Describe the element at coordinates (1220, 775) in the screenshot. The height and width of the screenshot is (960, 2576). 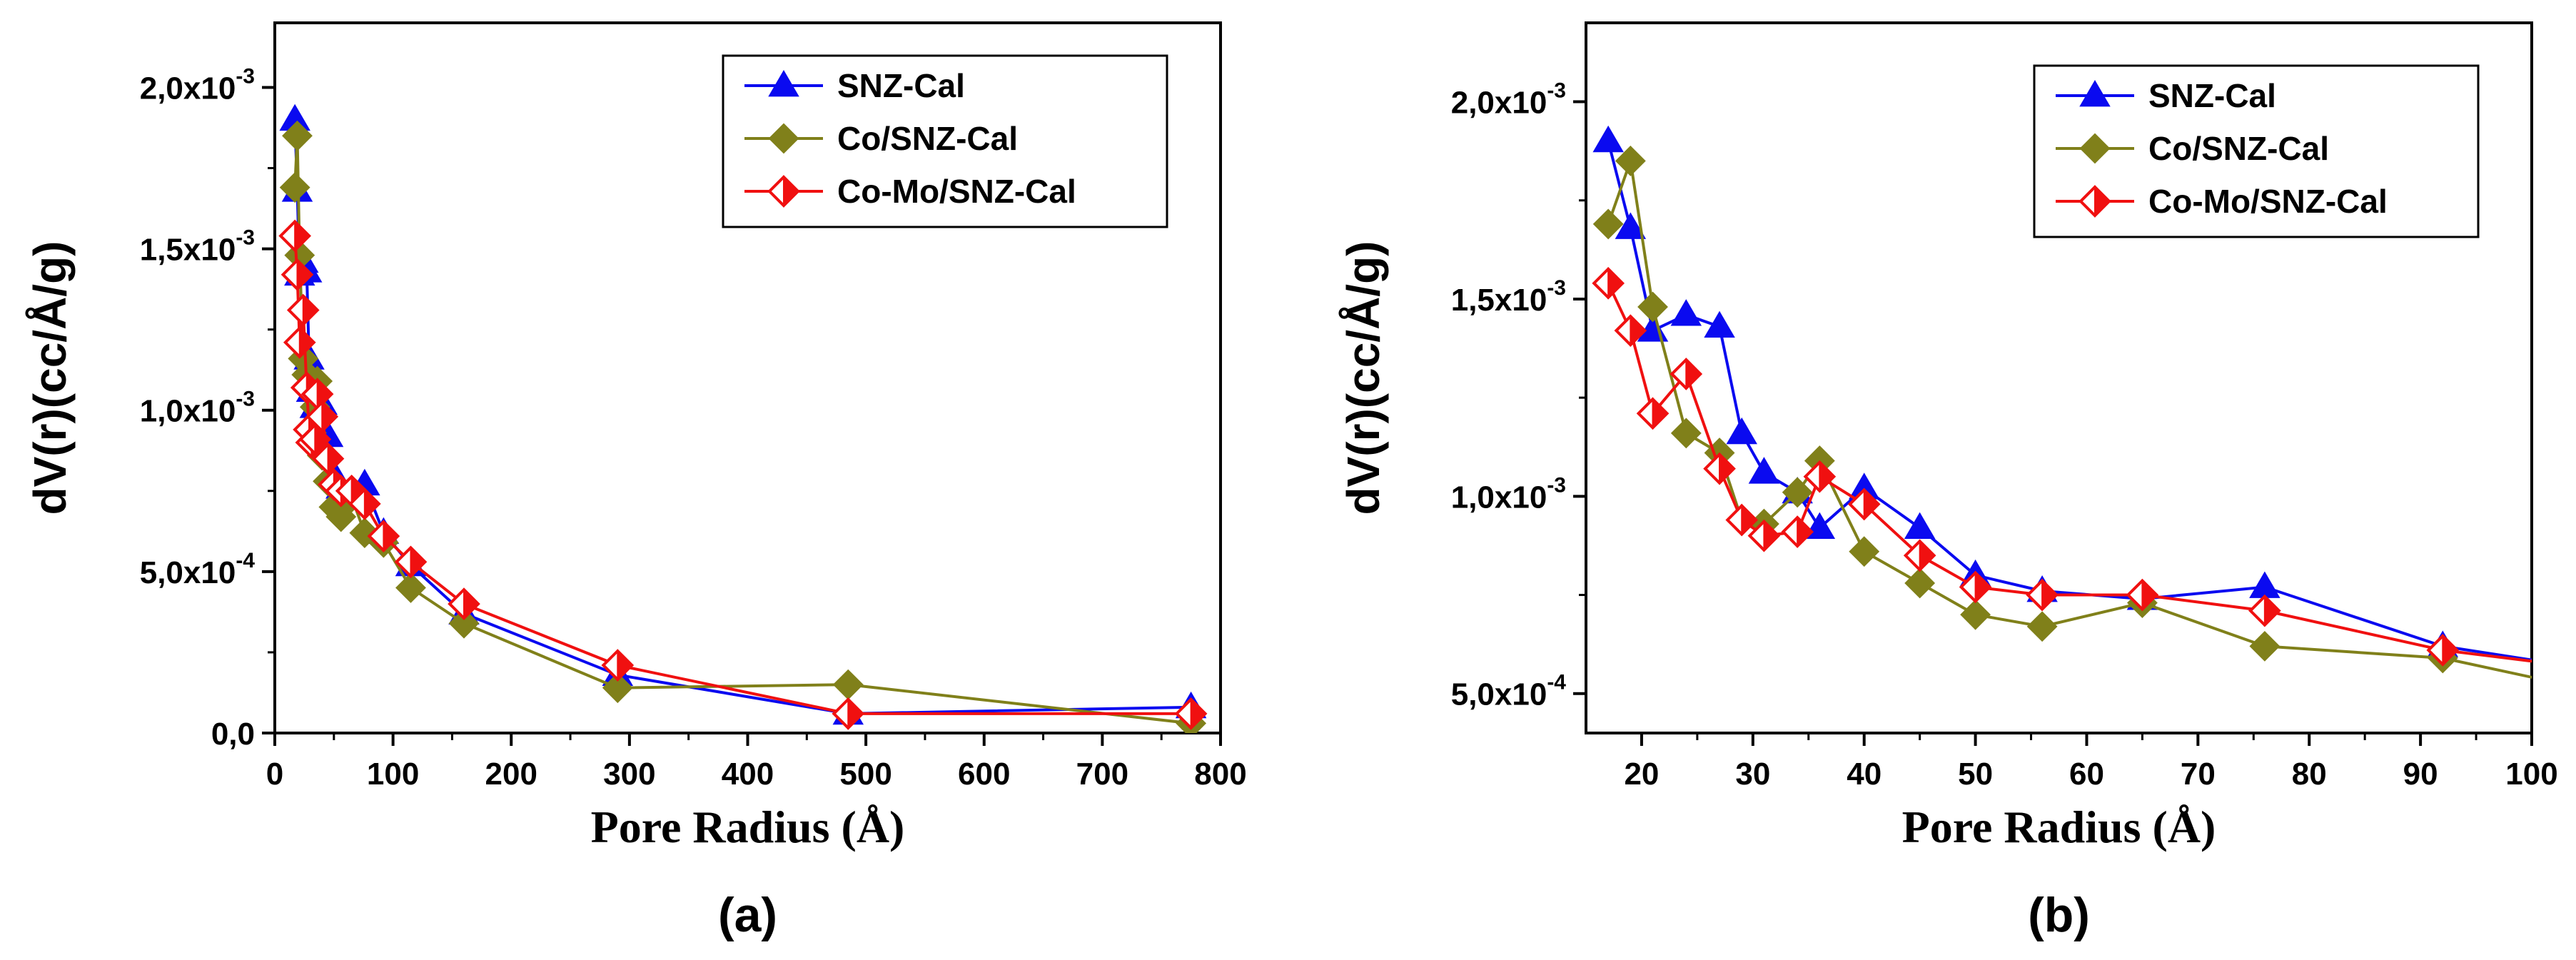
I see `x-tick-label: 800` at that location.